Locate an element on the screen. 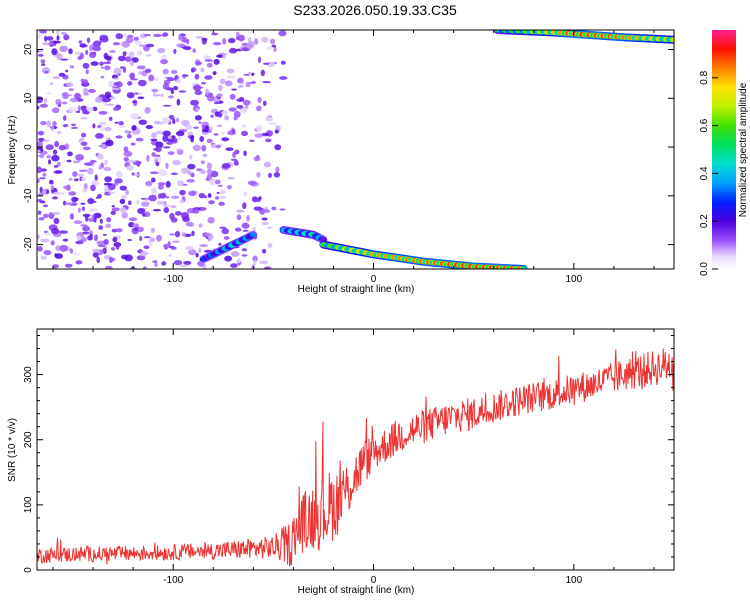 This screenshot has width=750, height=600. snr-ytick-label: 300 is located at coordinates (28, 374).